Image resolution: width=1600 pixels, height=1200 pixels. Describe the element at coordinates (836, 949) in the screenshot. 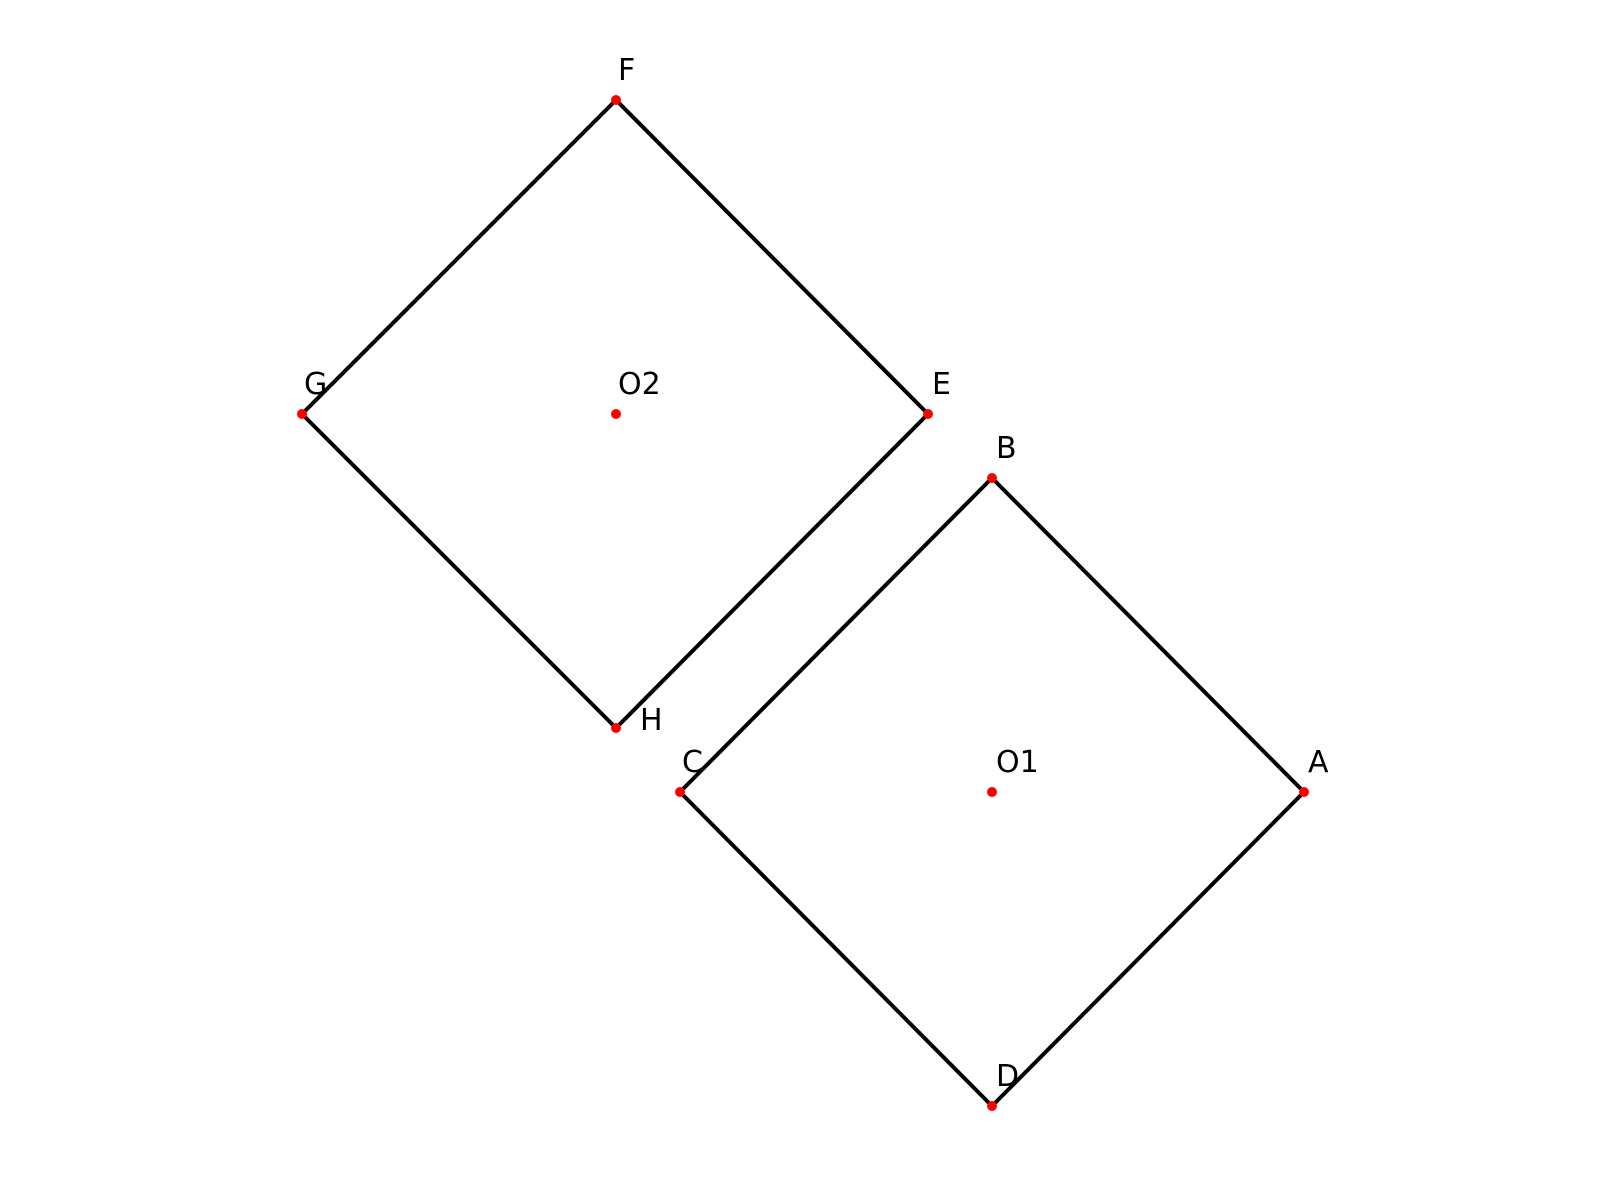

I see `segment-CD` at that location.